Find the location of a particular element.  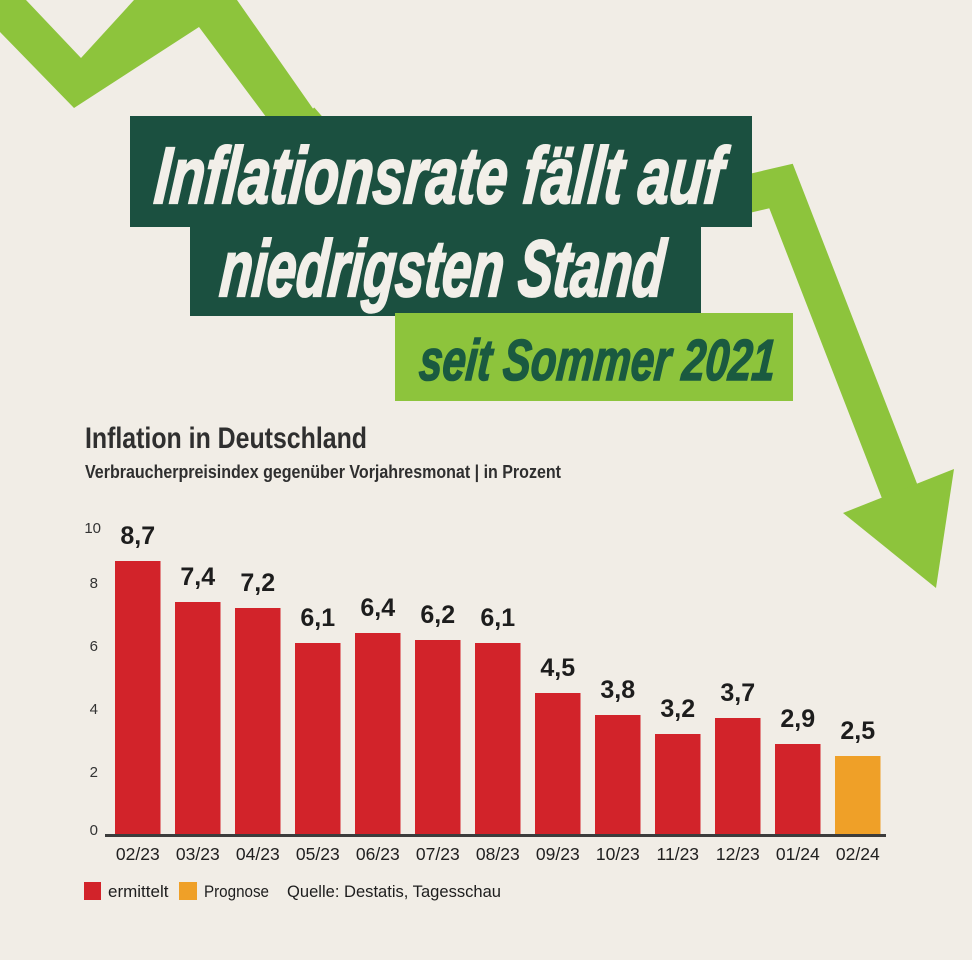

svg-text: 8 is located at coordinates (94, 583).